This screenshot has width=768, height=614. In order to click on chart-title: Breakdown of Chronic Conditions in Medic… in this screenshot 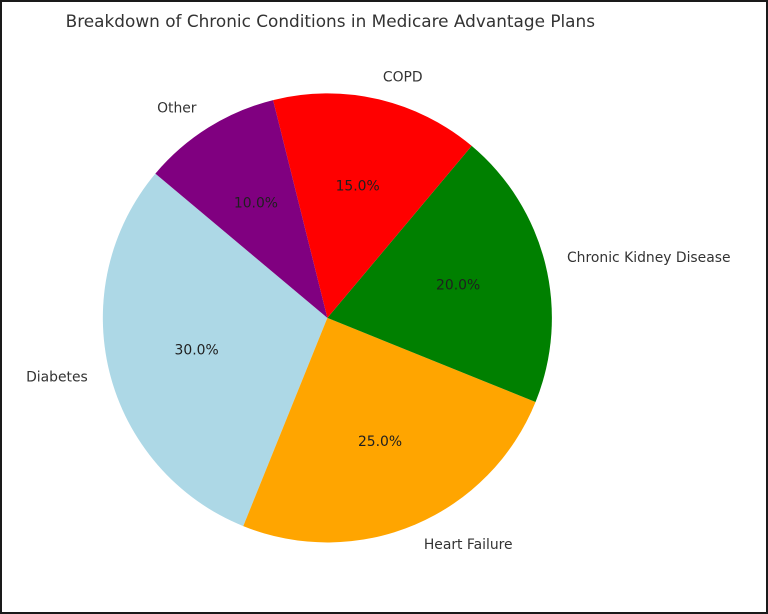, I will do `click(330, 21)`.